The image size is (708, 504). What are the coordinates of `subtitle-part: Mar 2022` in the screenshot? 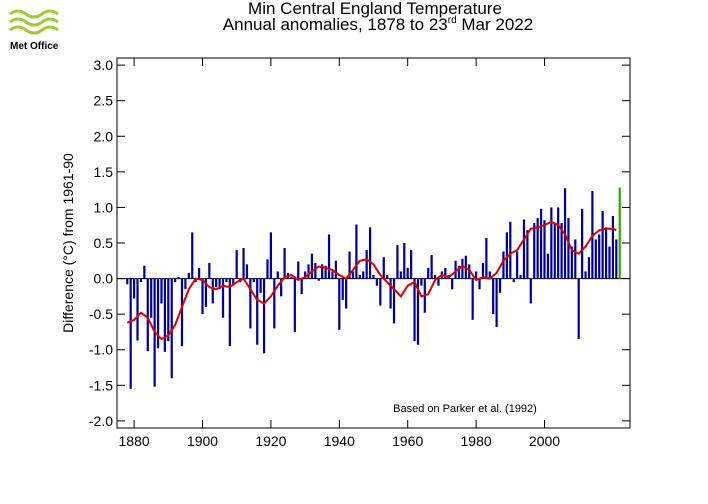 It's located at (495, 24).